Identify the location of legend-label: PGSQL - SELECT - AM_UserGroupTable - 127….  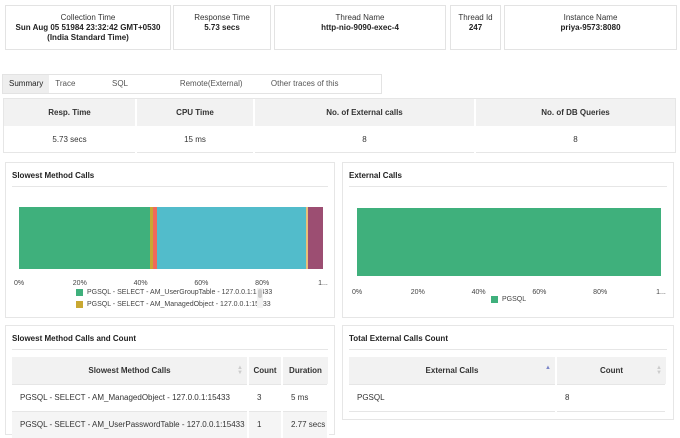
(180, 292).